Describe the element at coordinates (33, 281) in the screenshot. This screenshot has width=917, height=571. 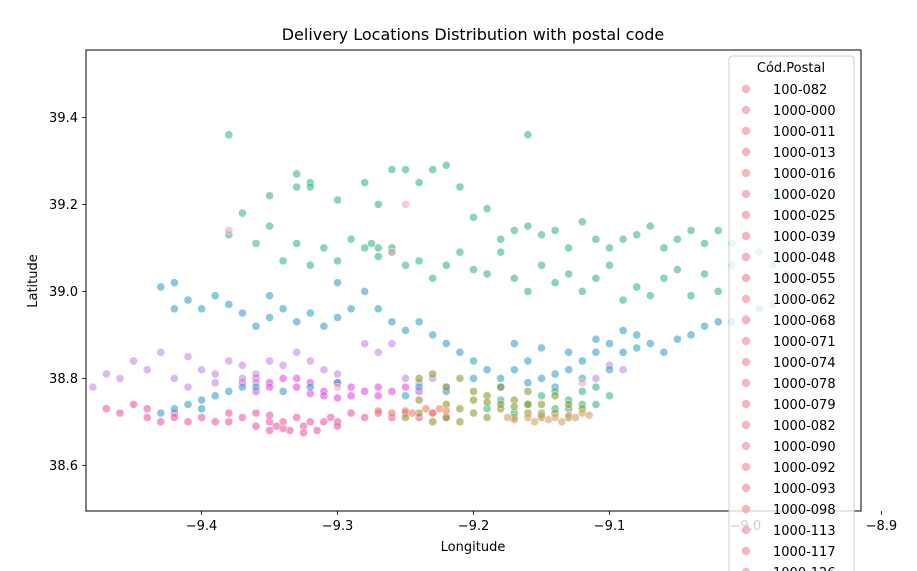
I see `y-axis-label: Latitude` at that location.